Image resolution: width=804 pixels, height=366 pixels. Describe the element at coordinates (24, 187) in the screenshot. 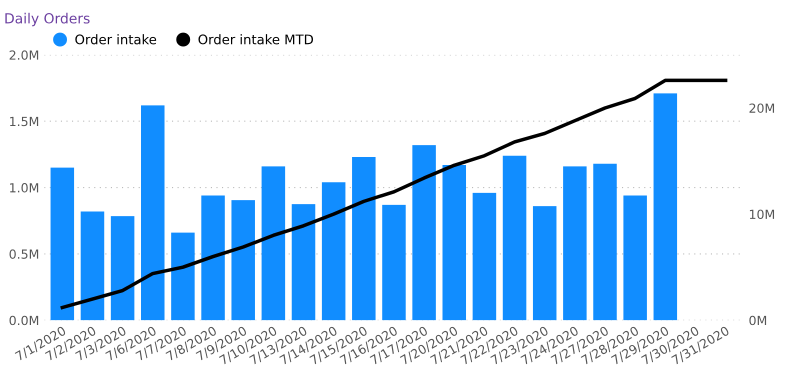

I see `y-tick-label: 1.0M` at that location.